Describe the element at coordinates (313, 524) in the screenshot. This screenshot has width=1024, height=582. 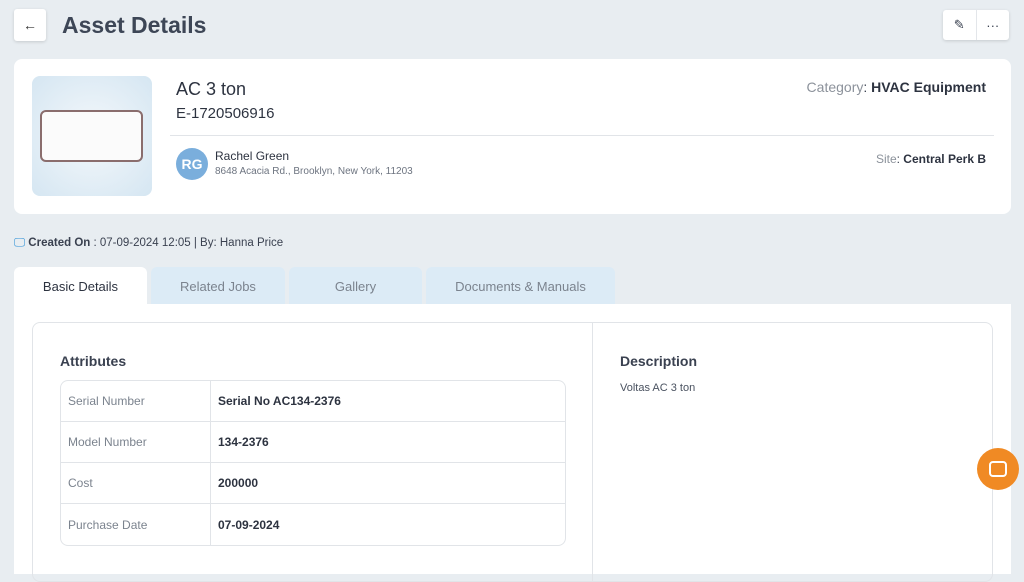
I see `table-row: Purchase Date 07-09-2024` at that location.